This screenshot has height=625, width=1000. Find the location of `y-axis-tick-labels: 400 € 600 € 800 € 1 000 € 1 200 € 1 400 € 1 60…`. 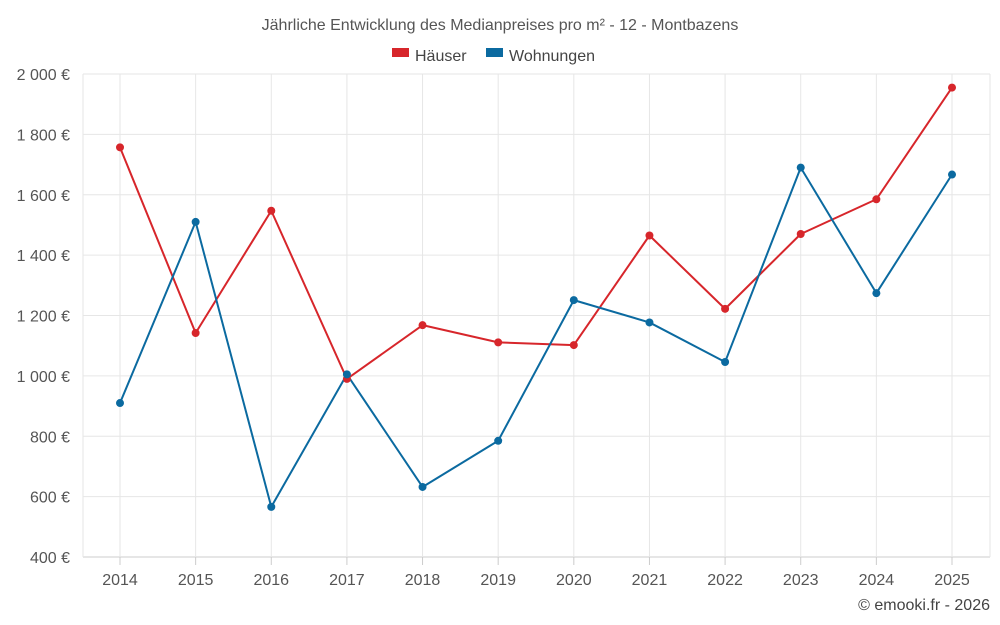

y-axis-tick-labels: 400 € 600 € 800 € 1 000 € 1 200 € 1 400 € 1 60… is located at coordinates (43, 317).